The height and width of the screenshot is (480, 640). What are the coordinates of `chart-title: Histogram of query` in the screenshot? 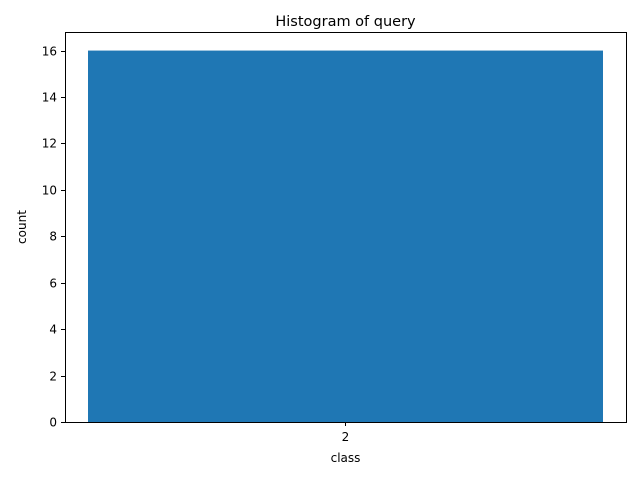 It's located at (345, 22).